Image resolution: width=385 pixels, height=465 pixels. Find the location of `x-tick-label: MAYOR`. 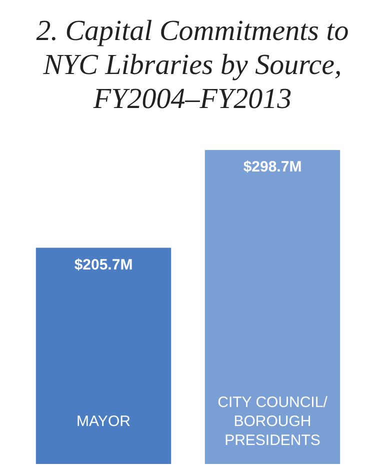

x-tick-label: MAYOR is located at coordinates (103, 421).